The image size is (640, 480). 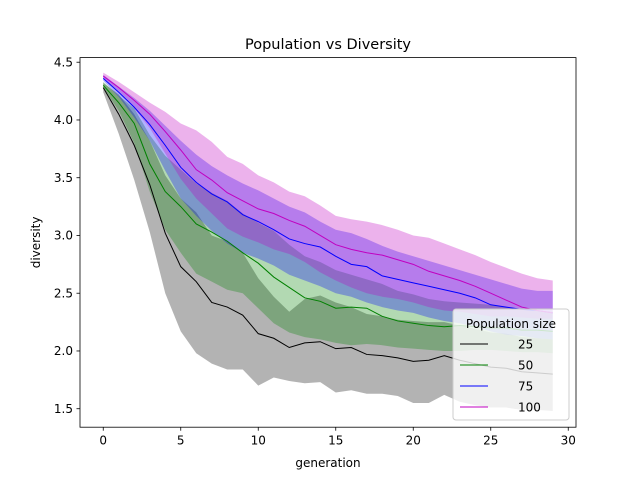 I want to click on legend-label-75: 75, so click(x=525, y=386).